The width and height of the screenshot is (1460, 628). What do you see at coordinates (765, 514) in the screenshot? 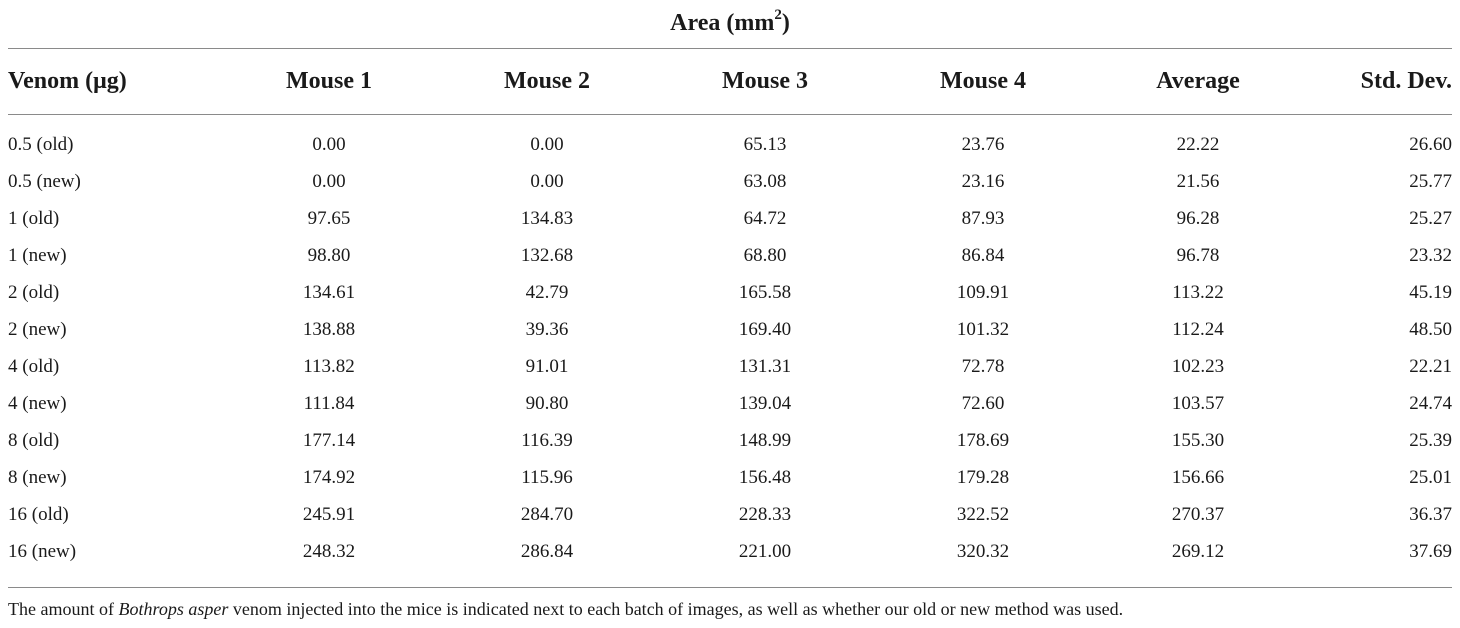
I see `mouse-3-cell: 228.33` at bounding box center [765, 514].